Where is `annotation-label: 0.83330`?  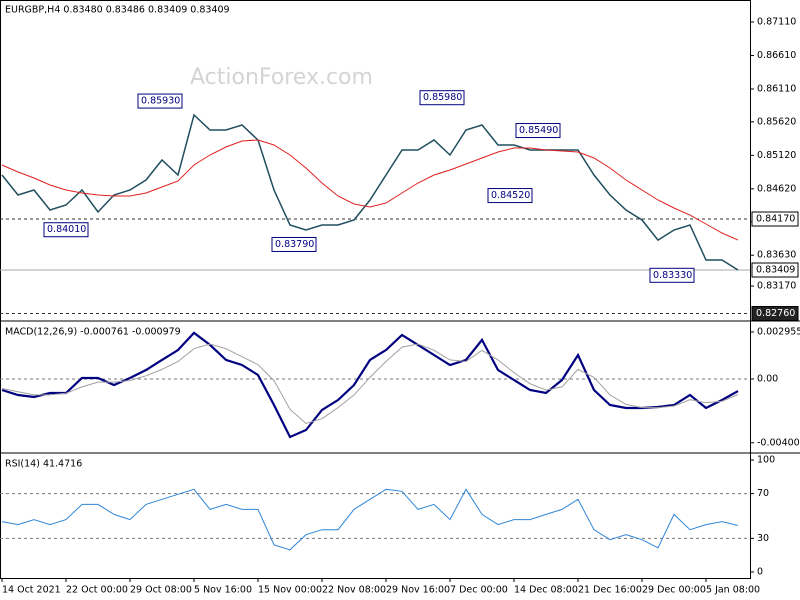
annotation-label: 0.83330 is located at coordinates (672, 275).